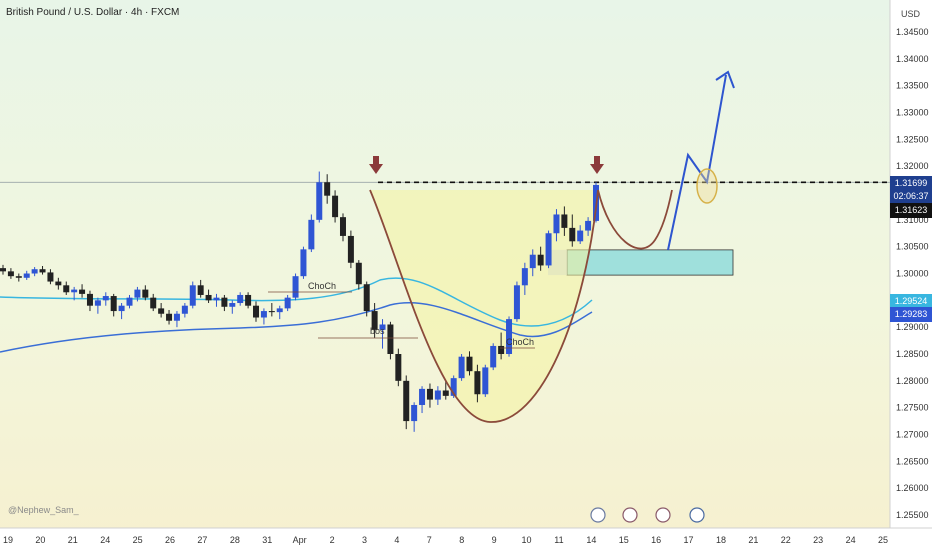  What do you see at coordinates (912, 461) in the screenshot?
I see `y-tick-label: 1.26500` at bounding box center [912, 461].